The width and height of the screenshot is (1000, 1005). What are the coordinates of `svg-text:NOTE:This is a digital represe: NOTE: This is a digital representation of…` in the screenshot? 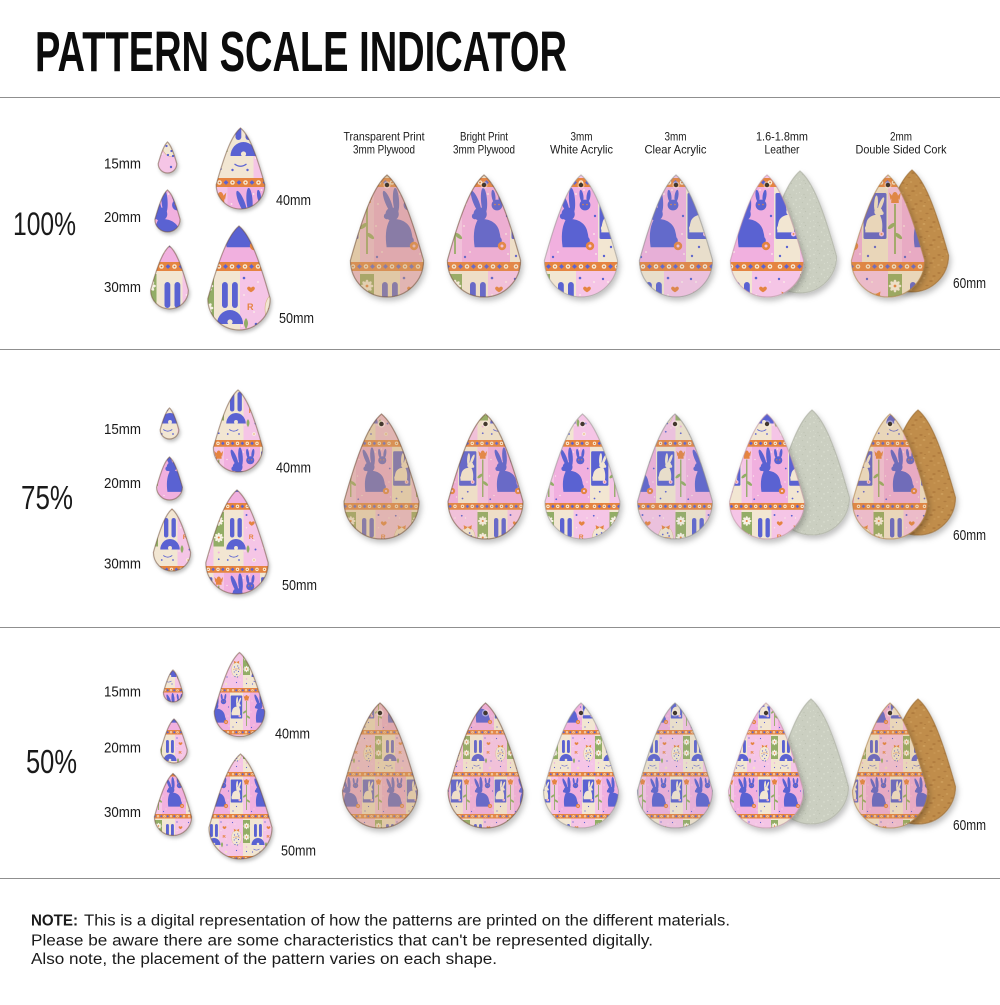 It's located at (380, 921).